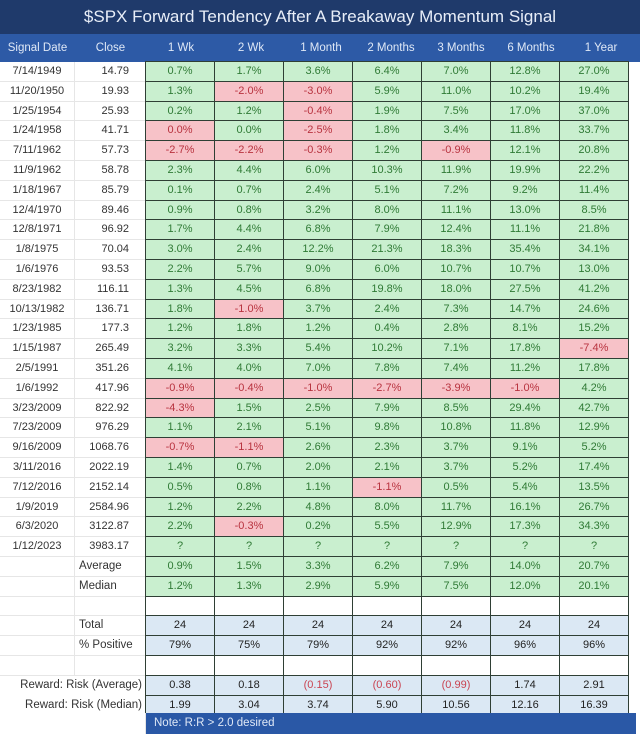 This screenshot has width=640, height=734. I want to click on summary-row-average: Average 0.9% 1.5% 3.3% 6.2% 7.9% 14.0% 20.7%, so click(320, 566).